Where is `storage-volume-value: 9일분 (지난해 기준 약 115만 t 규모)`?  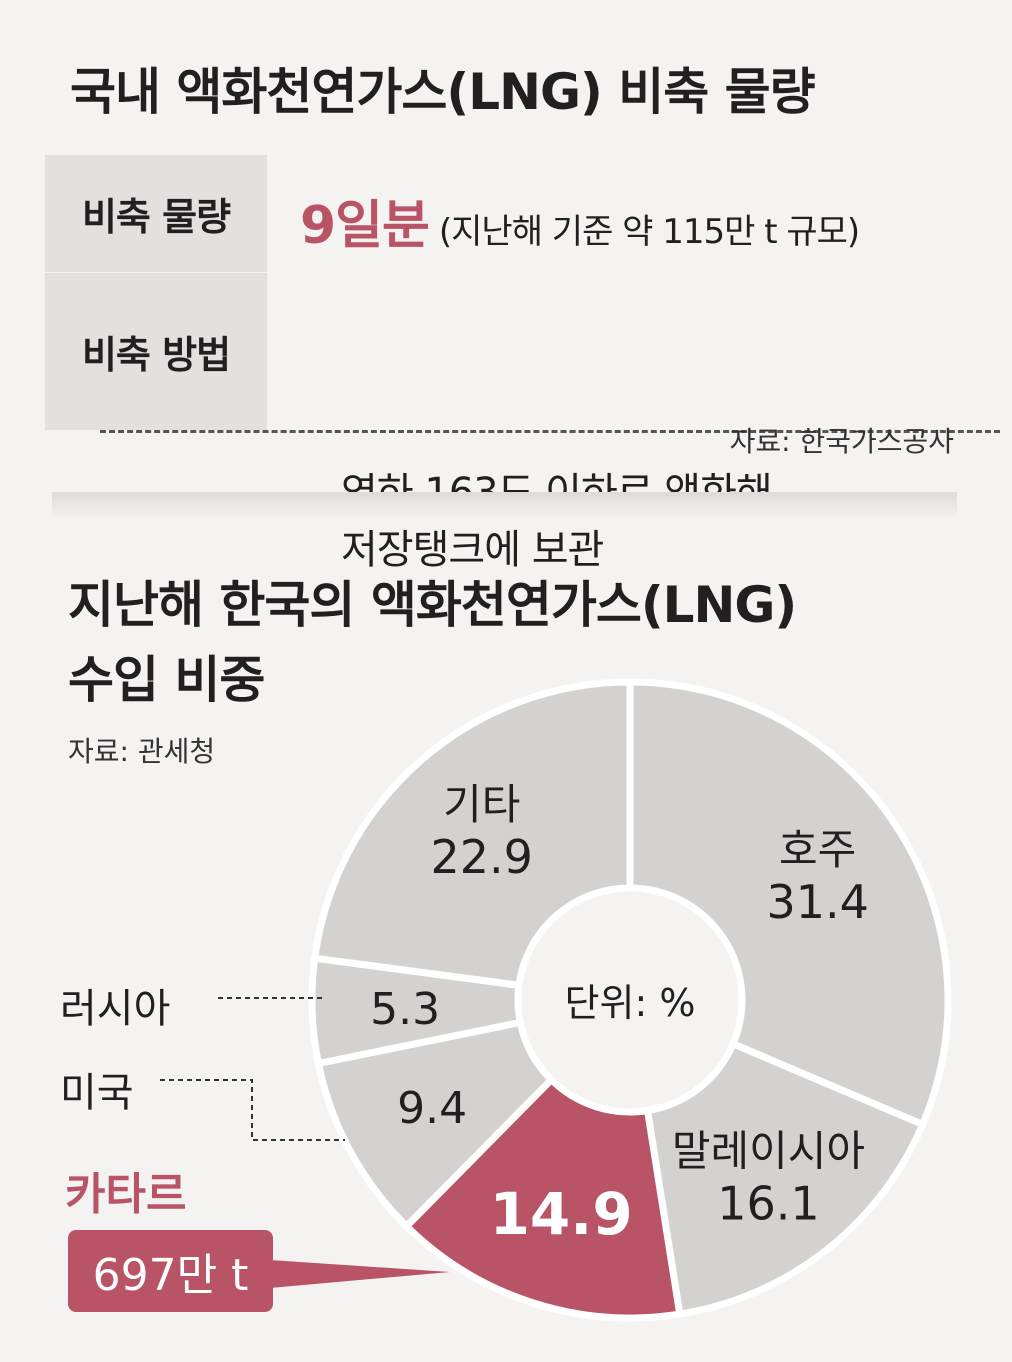
storage-volume-value: 9일분 (지난해 기준 약 115만 t 규모) is located at coordinates (580, 220).